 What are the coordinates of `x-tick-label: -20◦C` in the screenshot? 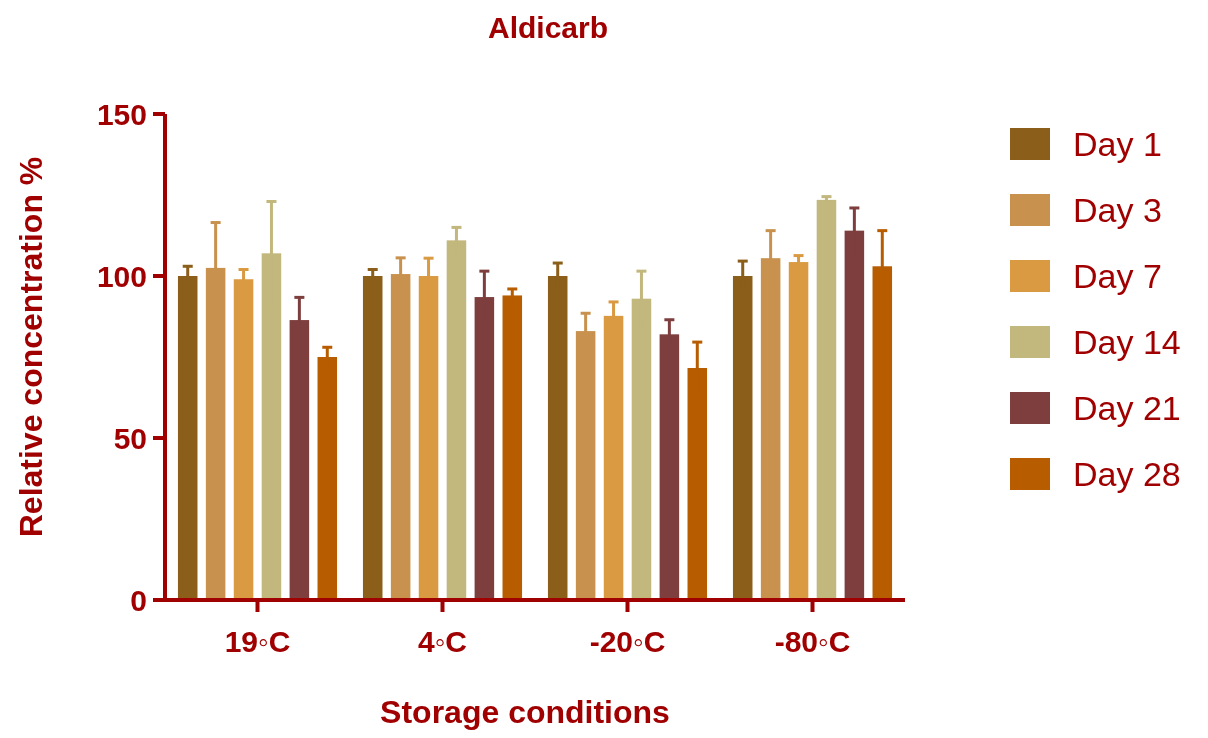 It's located at (627, 641).